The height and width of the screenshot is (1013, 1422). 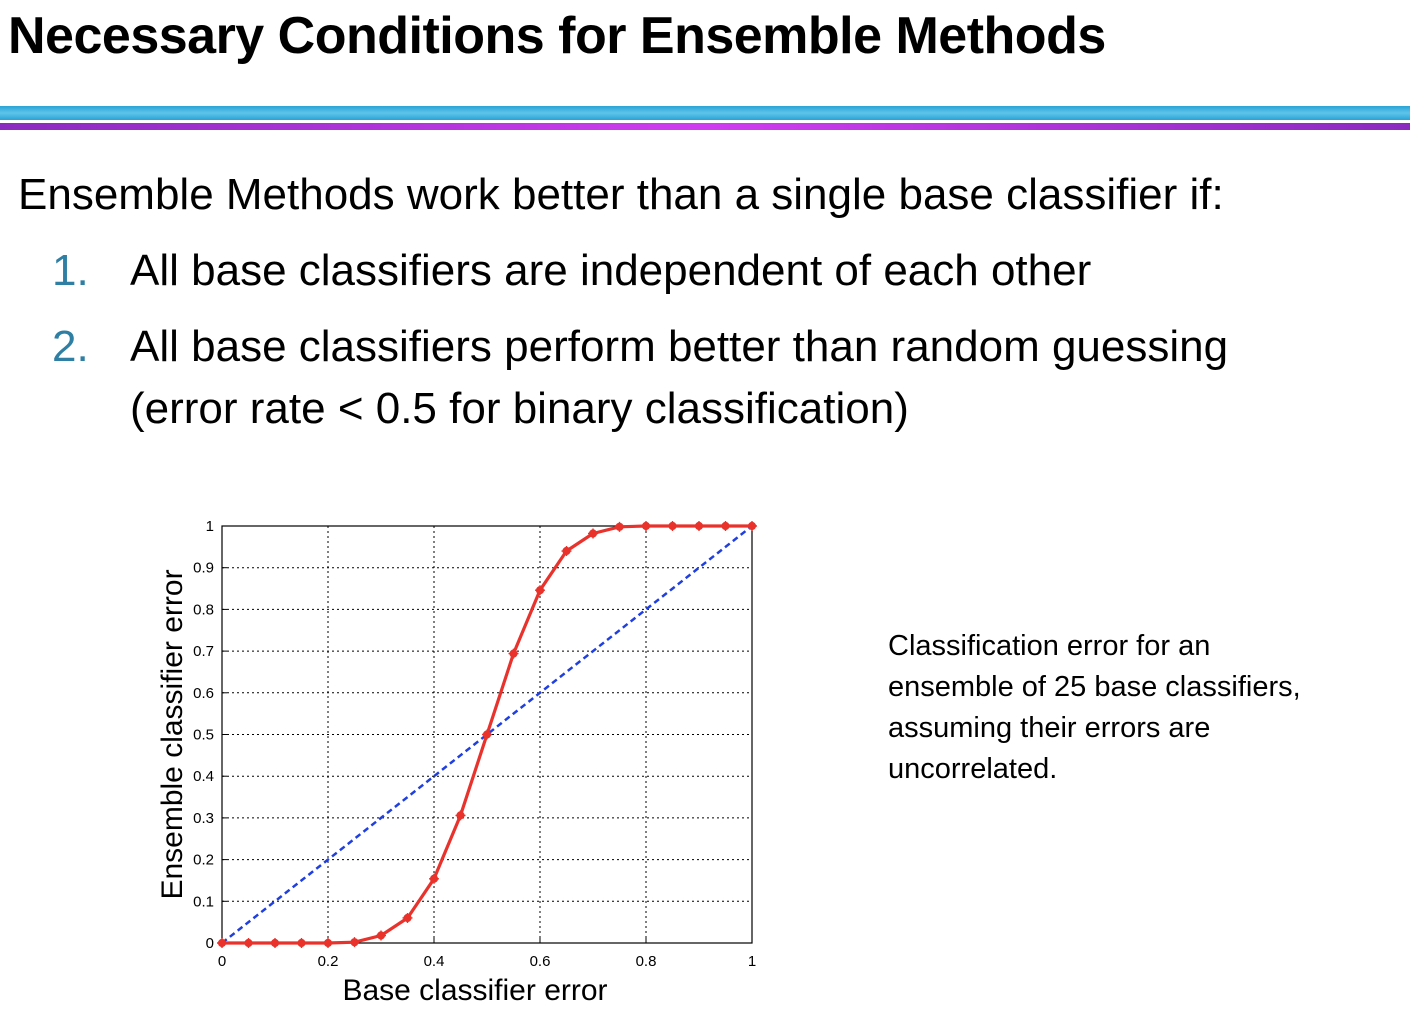 What do you see at coordinates (203, 818) in the screenshot?
I see `y-tick-label: 0.3` at bounding box center [203, 818].